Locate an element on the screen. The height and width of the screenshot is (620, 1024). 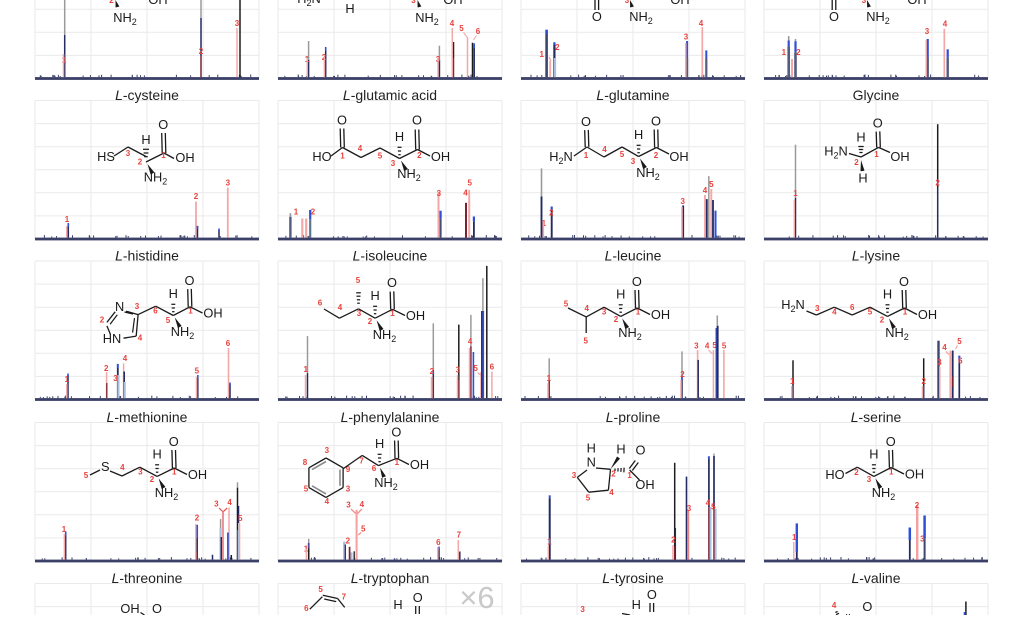
svg-text: L-valine is located at coordinates (875, 578).